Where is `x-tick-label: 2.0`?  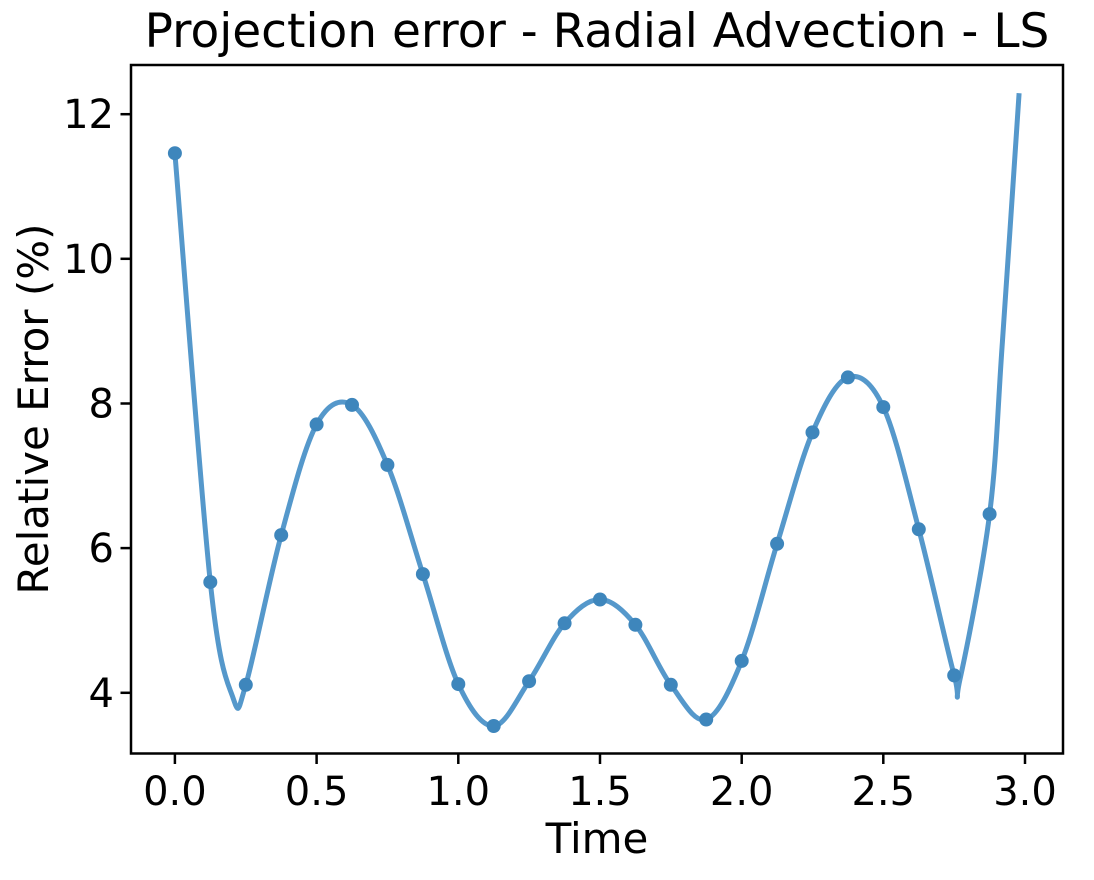
x-tick-label: 2.0 is located at coordinates (742, 792).